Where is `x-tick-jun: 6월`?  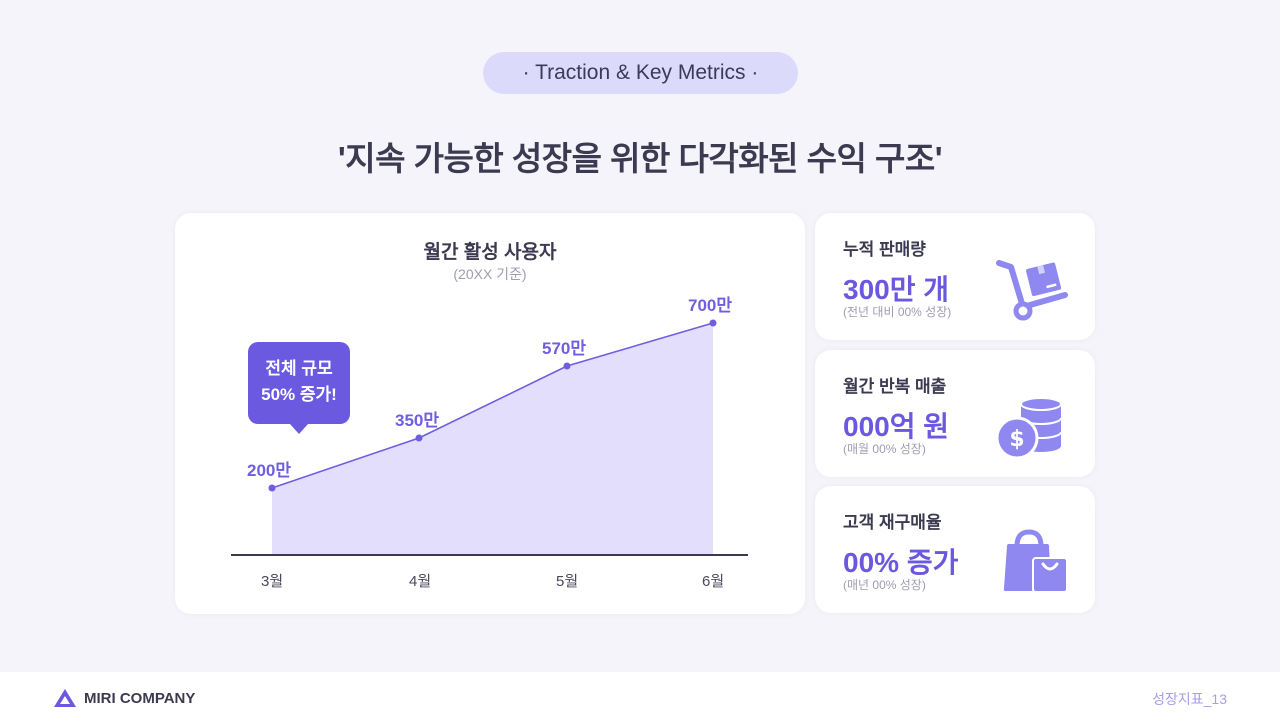 x-tick-jun: 6월 is located at coordinates (713, 581).